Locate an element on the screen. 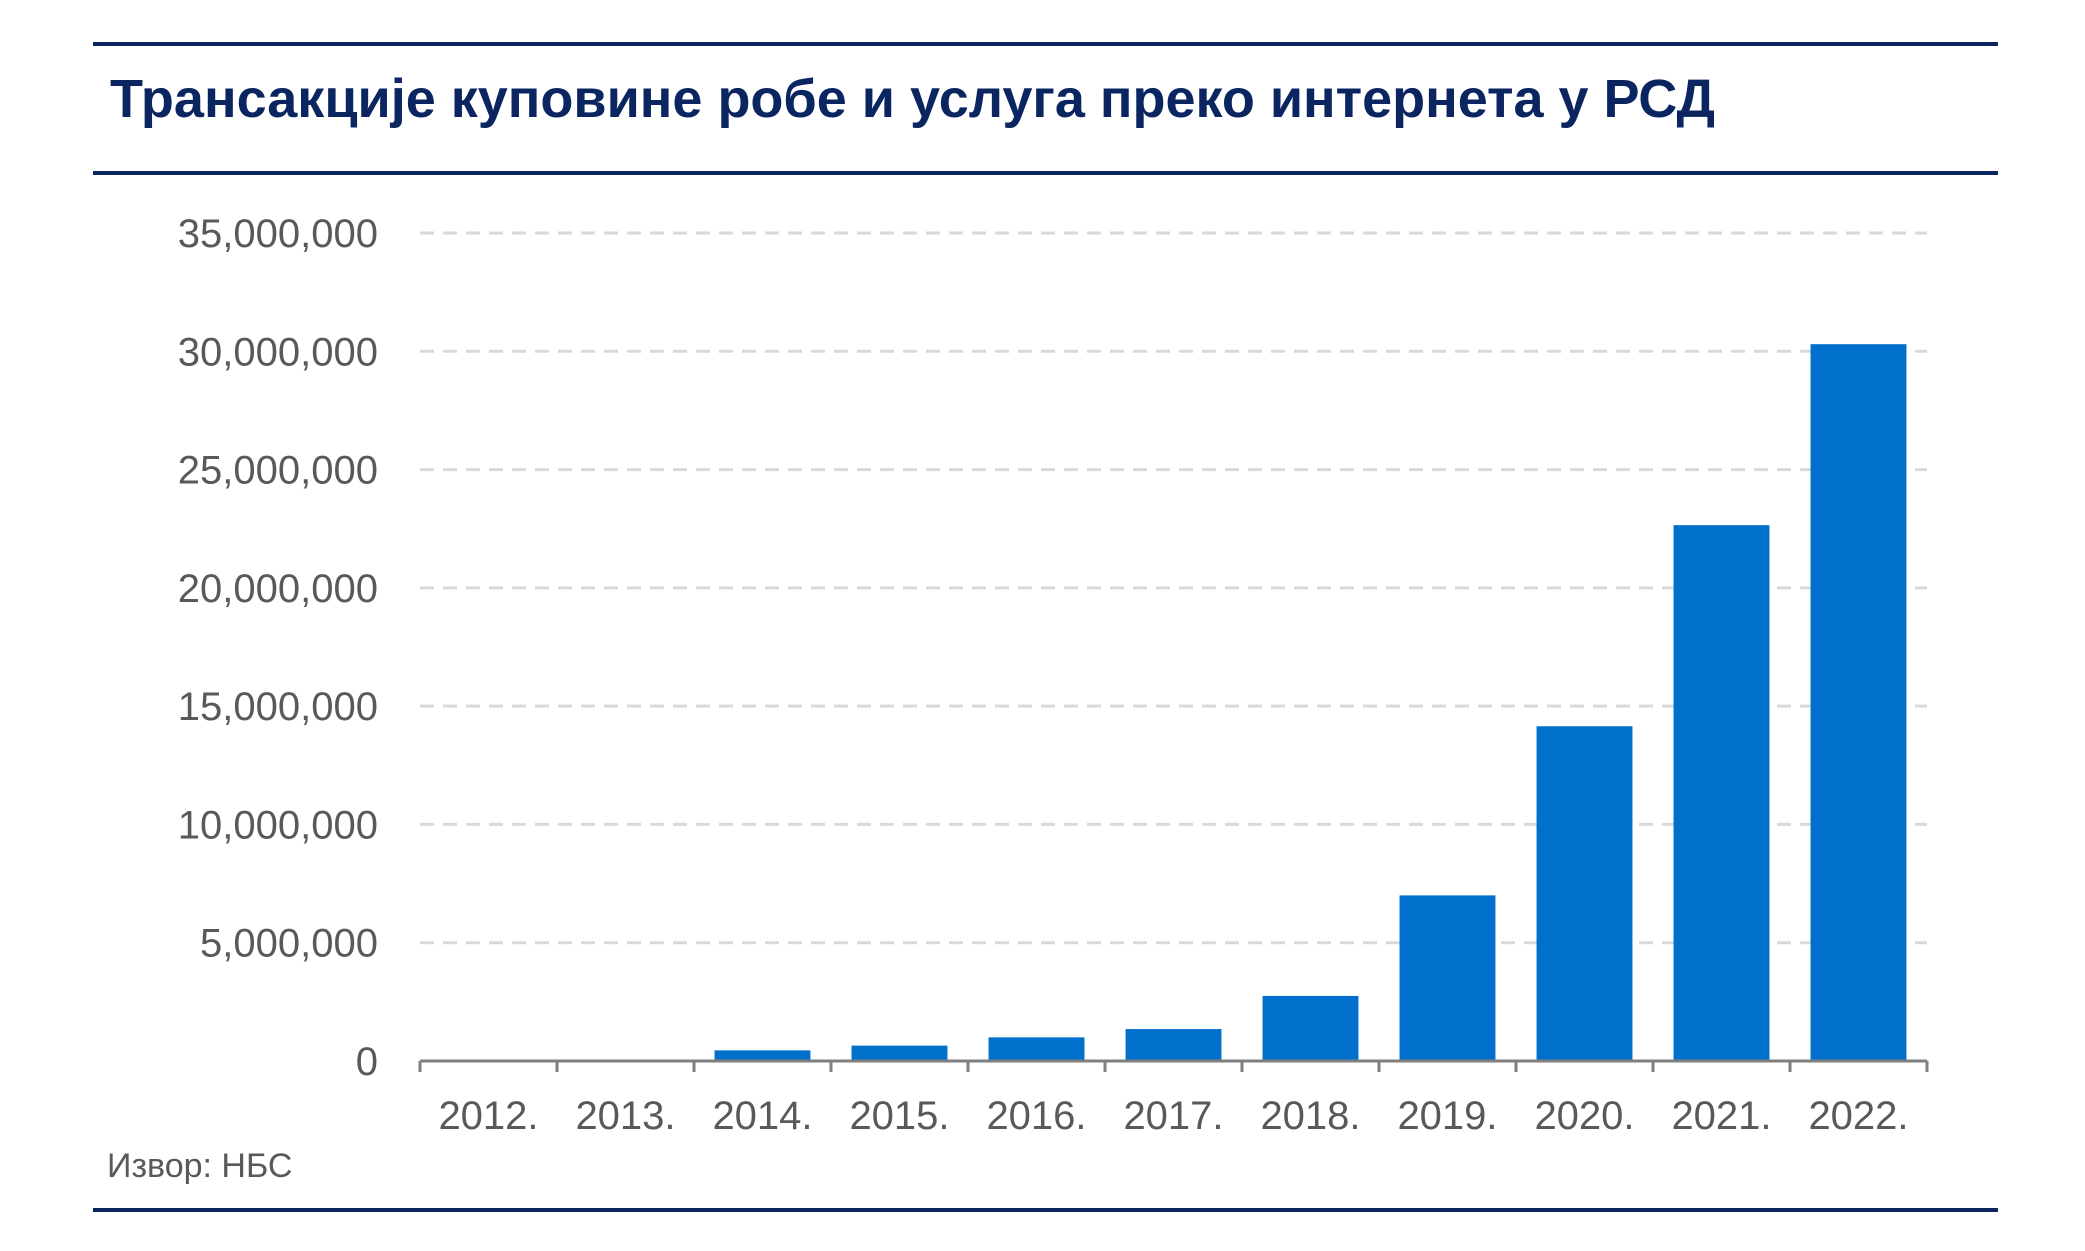  bottom-rule is located at coordinates (1045, 1210).